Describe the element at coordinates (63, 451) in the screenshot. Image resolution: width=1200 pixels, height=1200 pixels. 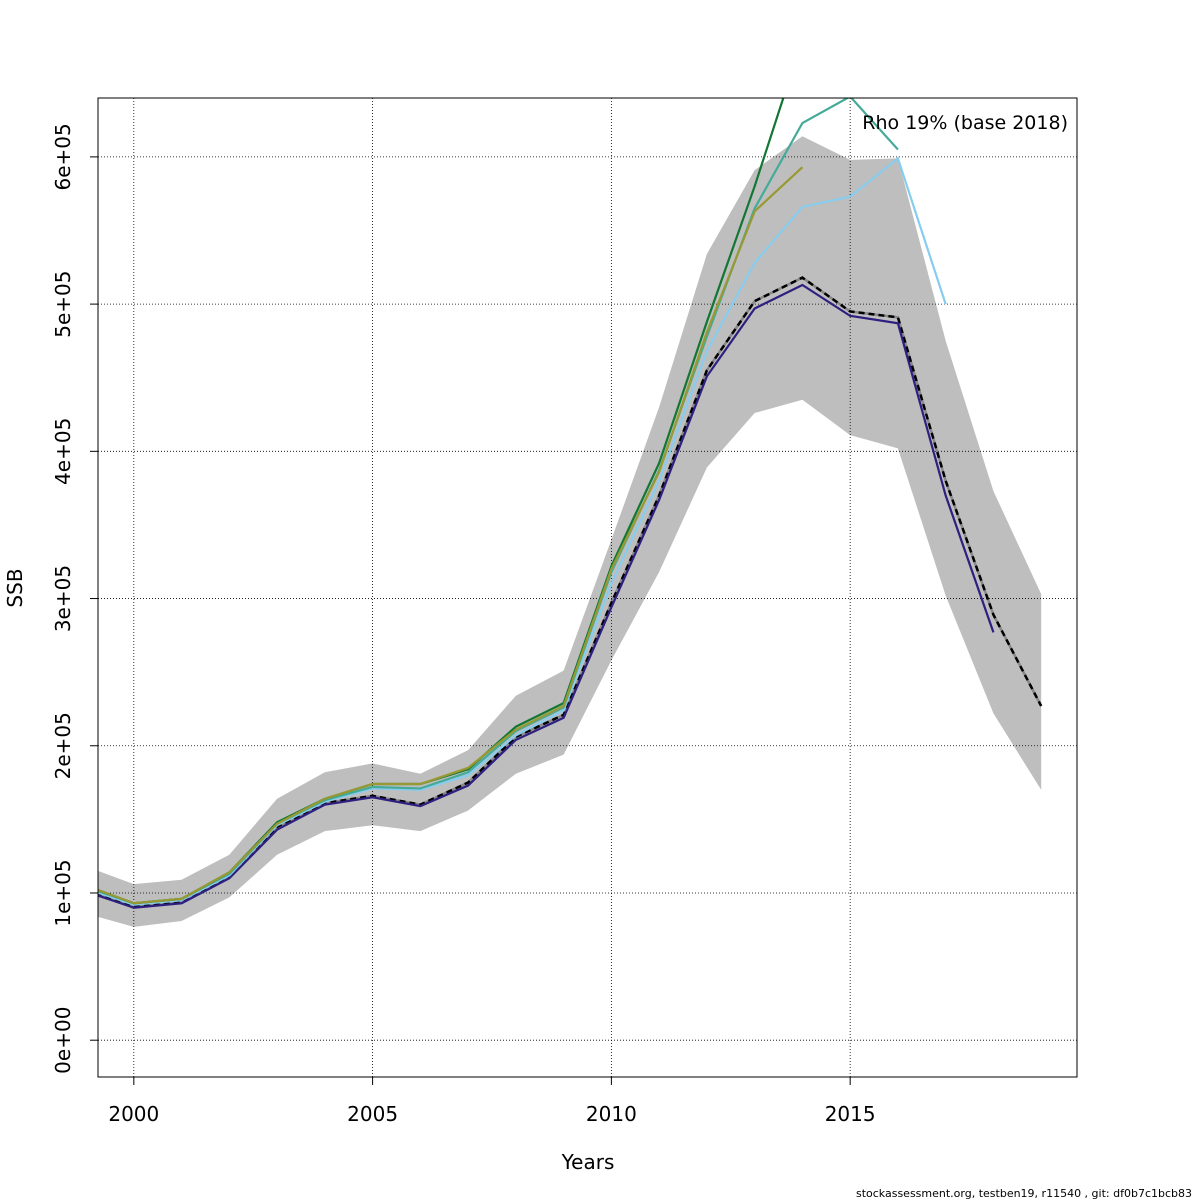
I see `y-tick-label: 4e+05` at that location.